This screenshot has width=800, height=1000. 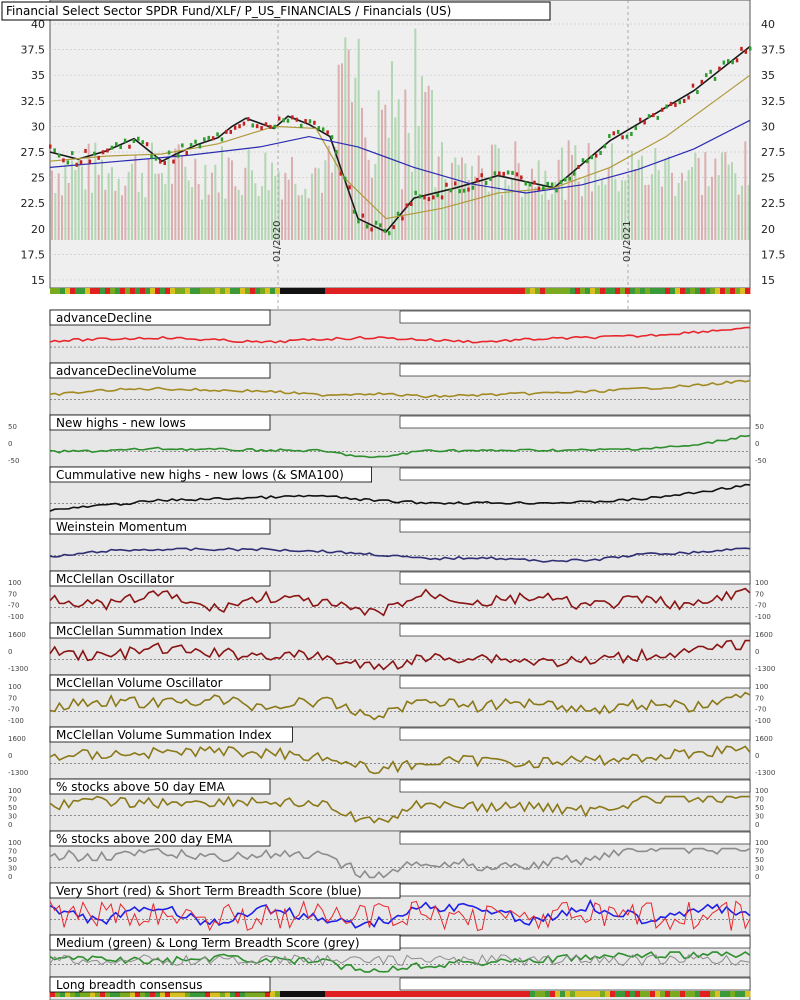 I want to click on panel-tick-left: 70, so click(x=12, y=852).